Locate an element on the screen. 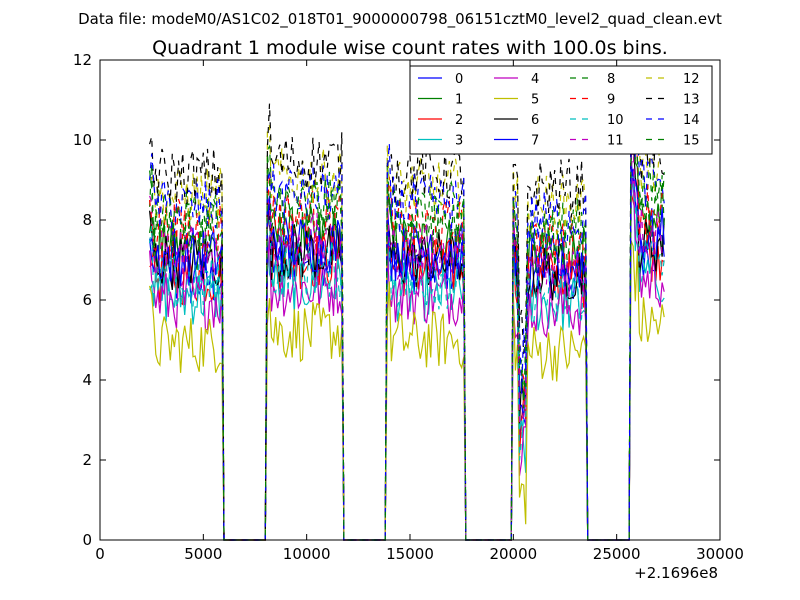 The width and height of the screenshot is (800, 600). legend-label: 15 is located at coordinates (691, 141).